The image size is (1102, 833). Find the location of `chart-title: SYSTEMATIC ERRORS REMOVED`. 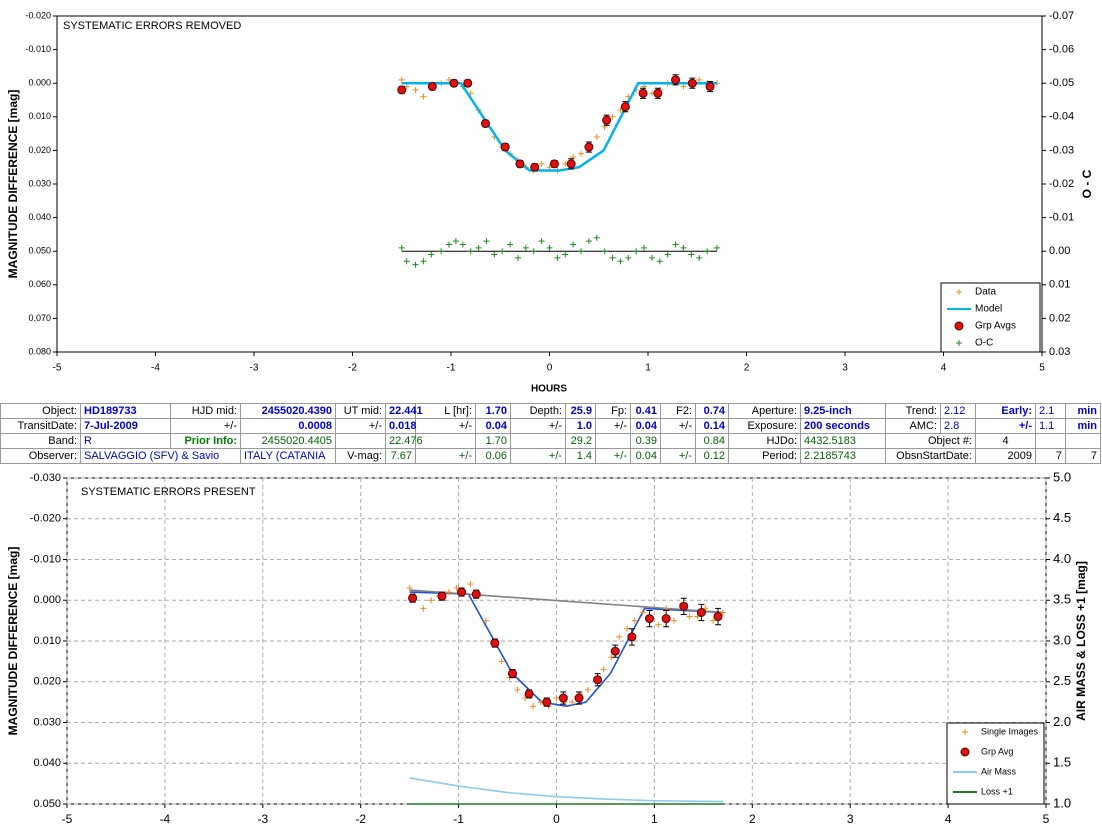

chart-title: SYSTEMATIC ERRORS REMOVED is located at coordinates (152, 26).